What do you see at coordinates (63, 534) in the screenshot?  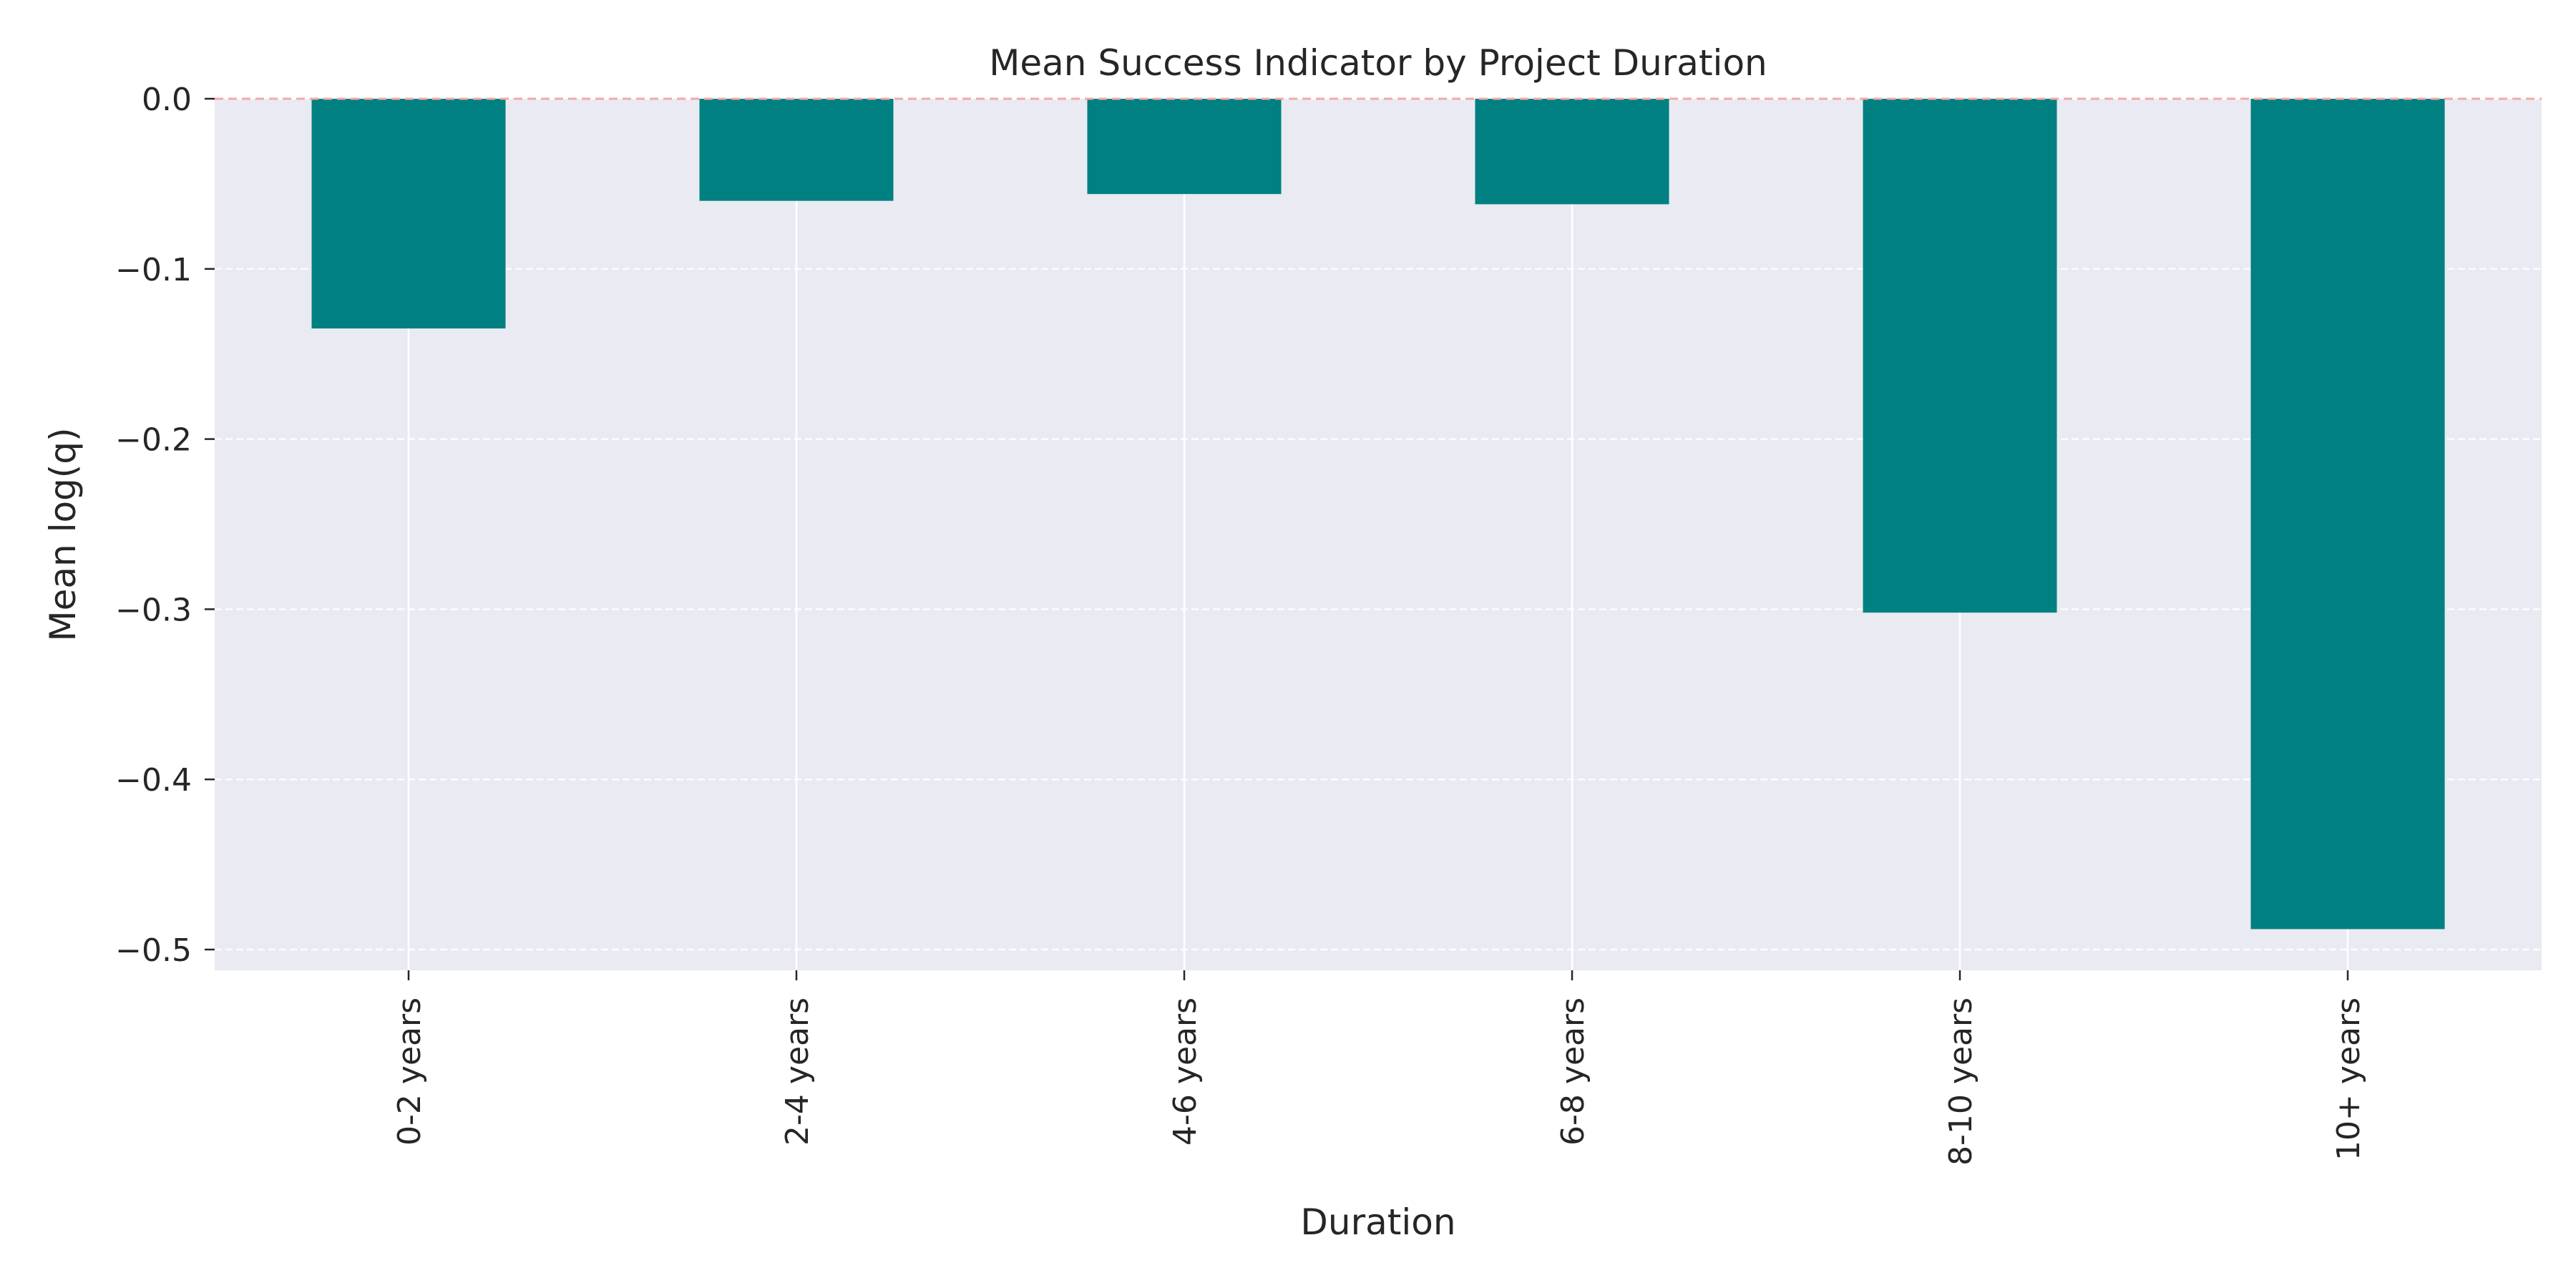 I see `y-axis-label: Mean log(q)` at bounding box center [63, 534].